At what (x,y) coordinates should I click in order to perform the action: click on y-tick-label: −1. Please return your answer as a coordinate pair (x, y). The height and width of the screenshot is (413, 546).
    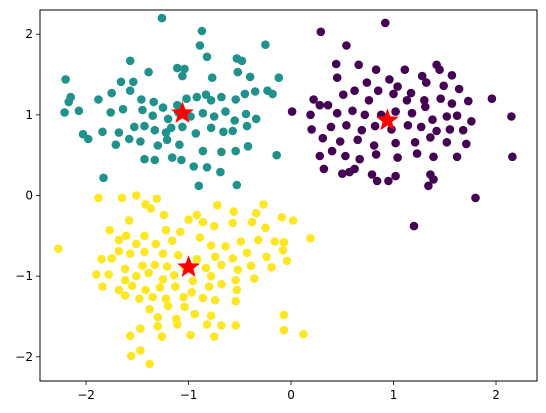
    Looking at the image, I should click on (24, 276).